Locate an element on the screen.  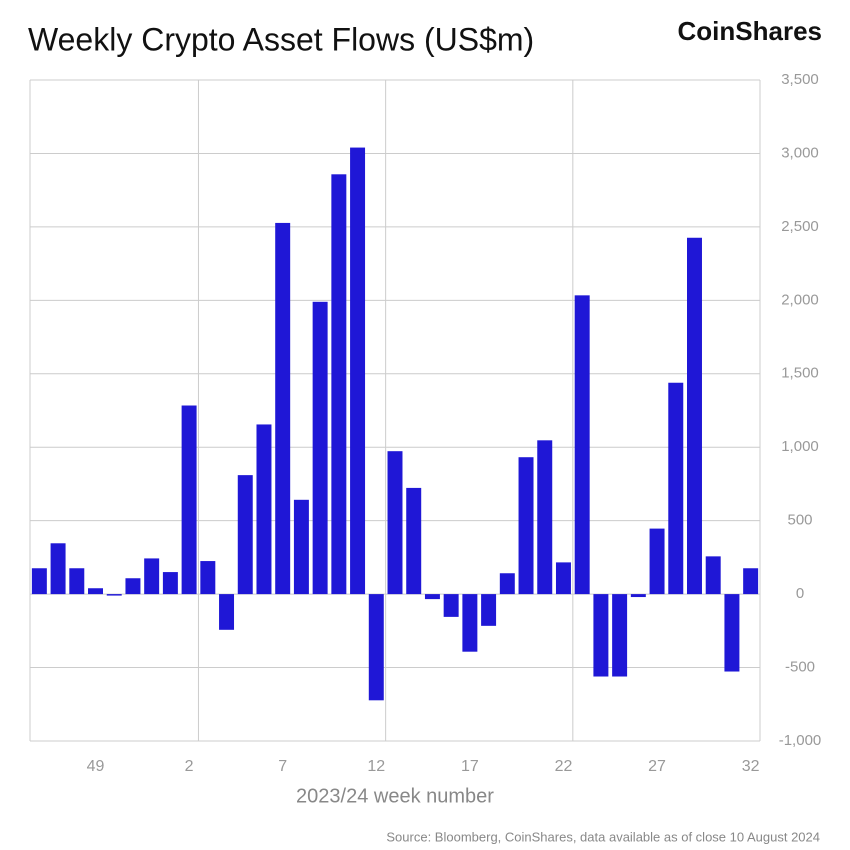
x-tick-label: 22 is located at coordinates (564, 766).